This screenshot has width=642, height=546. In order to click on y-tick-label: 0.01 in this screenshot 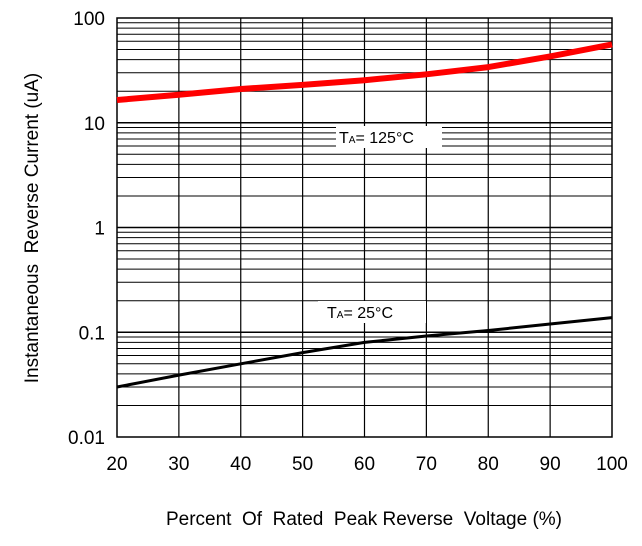, I will do `click(86, 438)`.